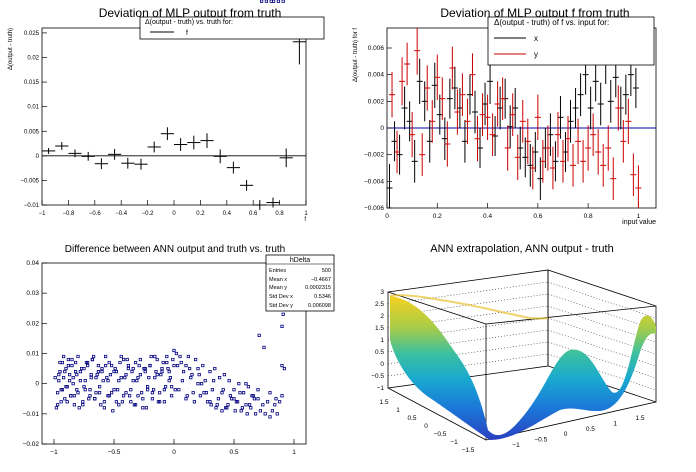 The width and height of the screenshot is (696, 472). Describe the element at coordinates (68, 214) in the screenshot. I see `x-tick-label: −0.8` at that location.